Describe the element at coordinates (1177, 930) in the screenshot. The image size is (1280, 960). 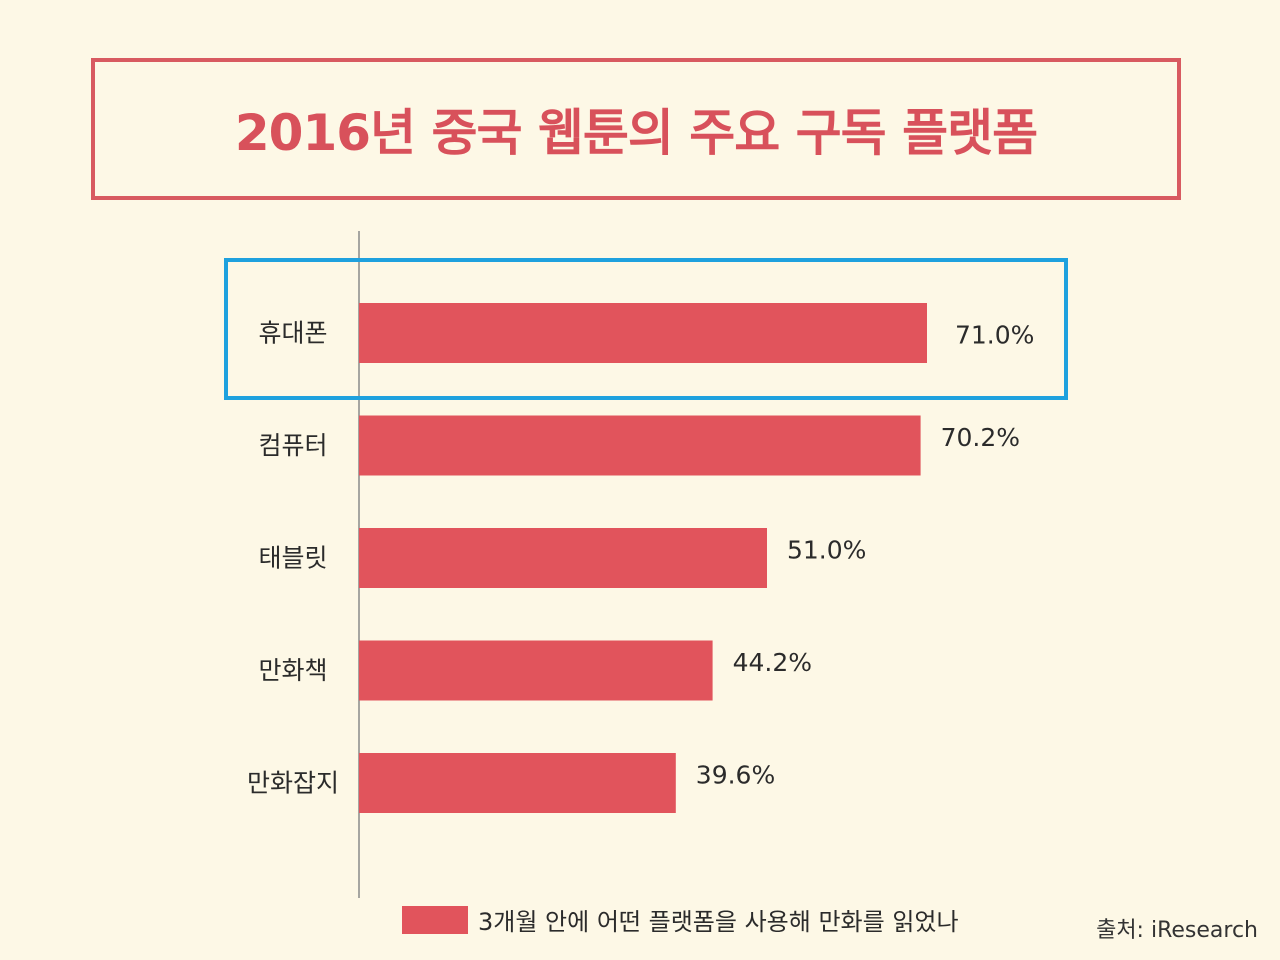
I see `source-note: 출처: iResearch` at that location.